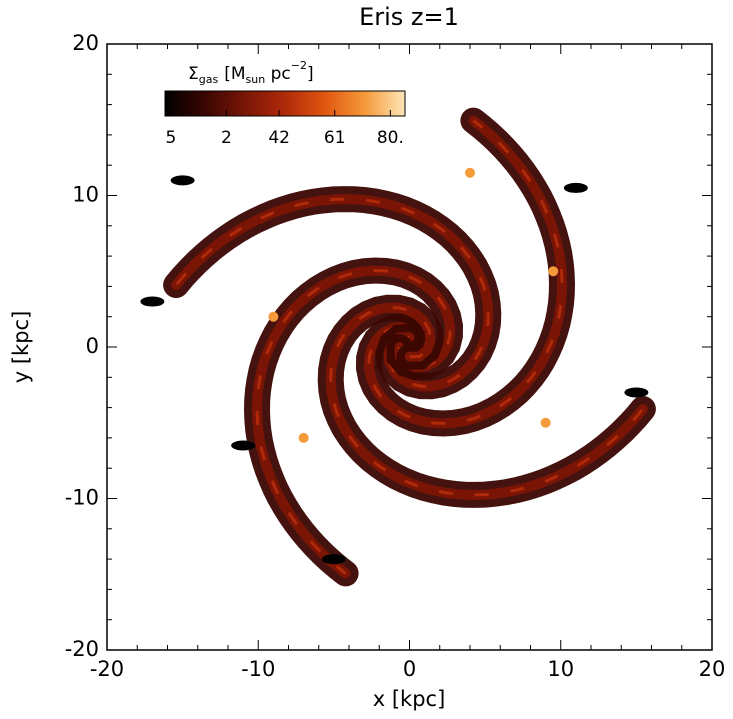  What do you see at coordinates (209, 79) in the screenshot?
I see `label-part: gas` at bounding box center [209, 79].